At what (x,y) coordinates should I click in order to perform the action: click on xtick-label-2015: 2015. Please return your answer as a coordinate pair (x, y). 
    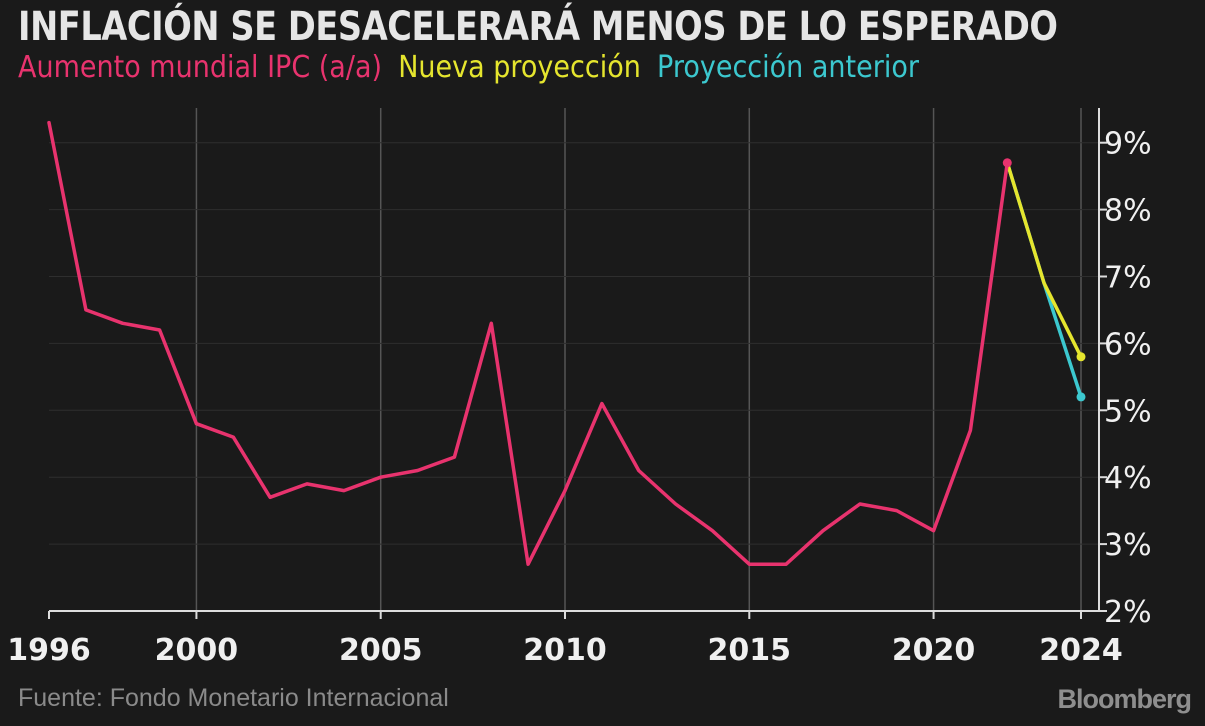
    Looking at the image, I should click on (750, 650).